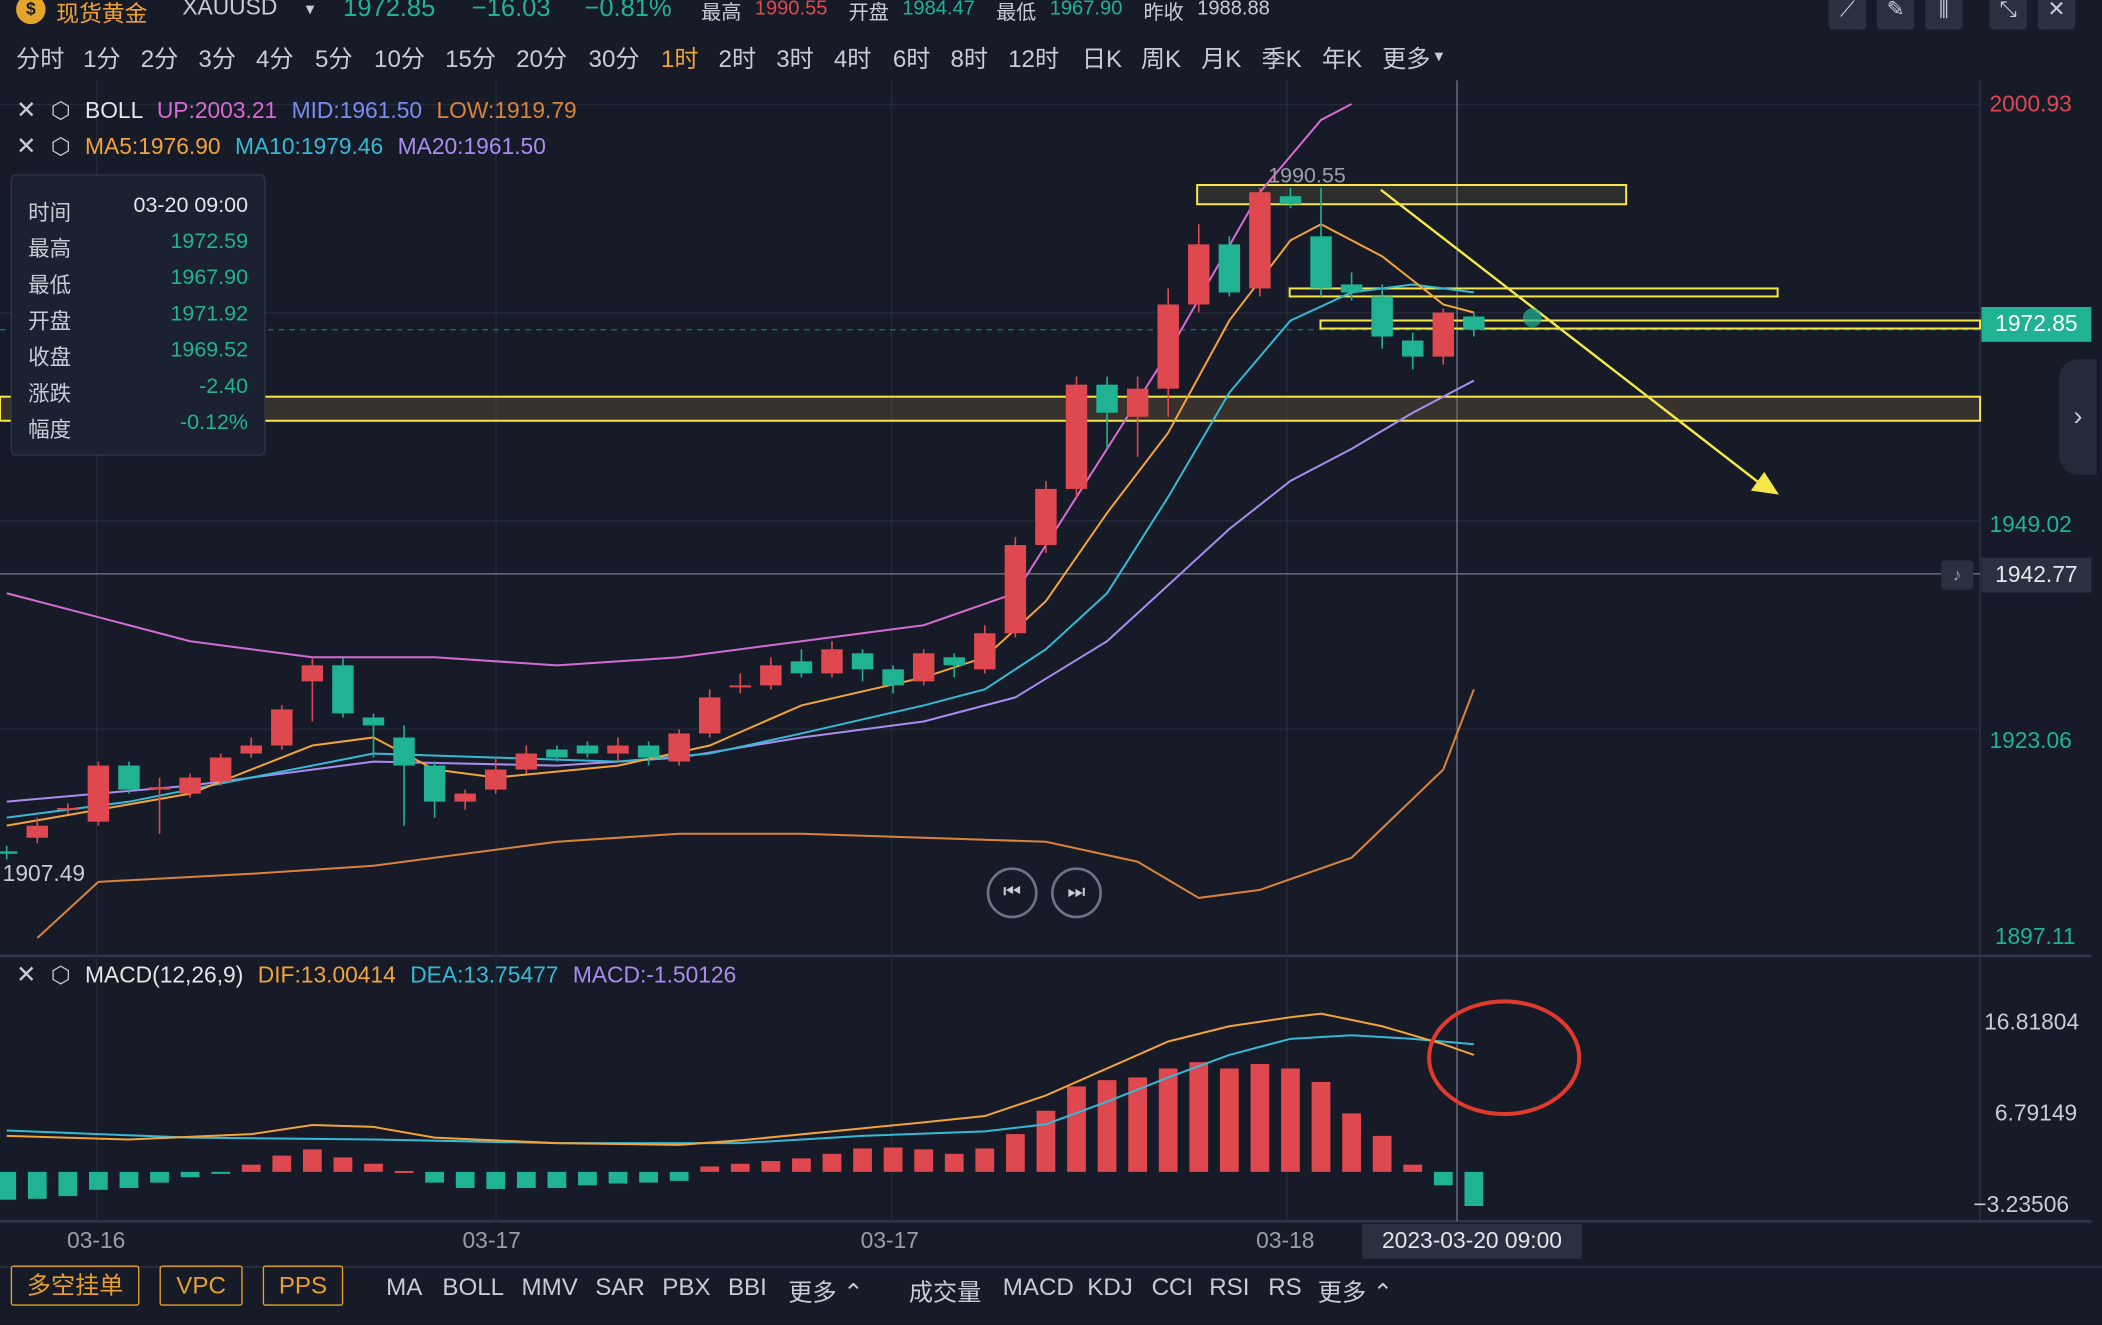 Image resolution: width=2102 pixels, height=1325 pixels. What do you see at coordinates (1895, 15) in the screenshot?
I see `pencil-icon: ✎` at bounding box center [1895, 15].